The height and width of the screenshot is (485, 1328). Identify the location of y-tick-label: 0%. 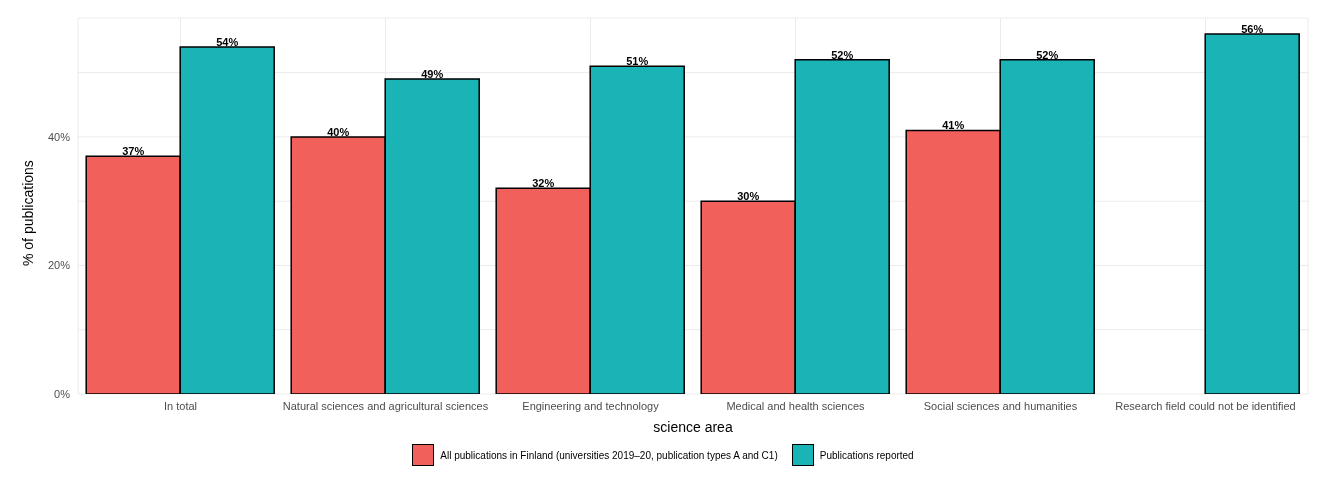
(62, 393).